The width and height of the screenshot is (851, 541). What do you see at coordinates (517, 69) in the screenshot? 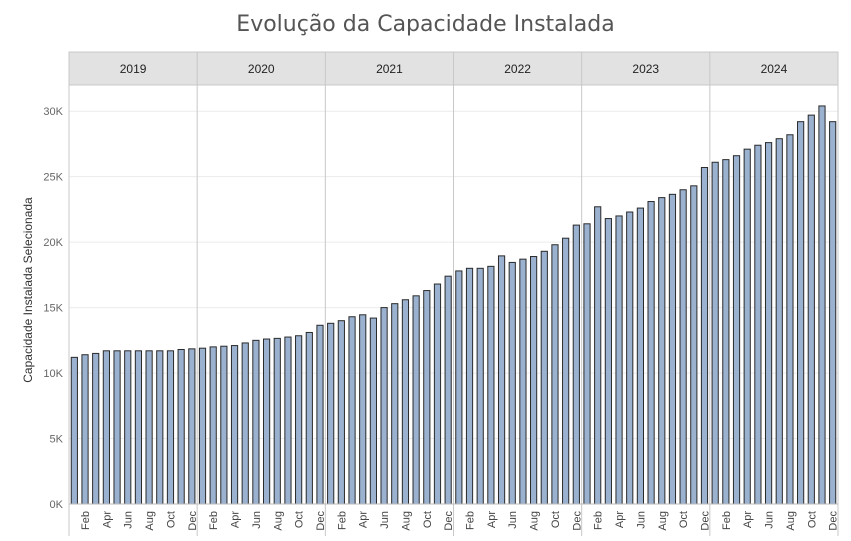
I see `year-label-2022: 2022` at bounding box center [517, 69].